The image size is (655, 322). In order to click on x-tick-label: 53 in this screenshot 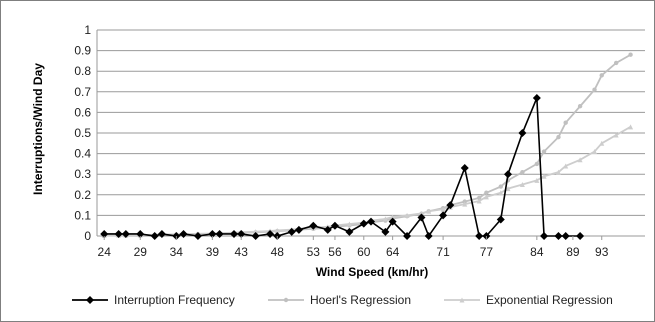, I will do `click(314, 252)`.